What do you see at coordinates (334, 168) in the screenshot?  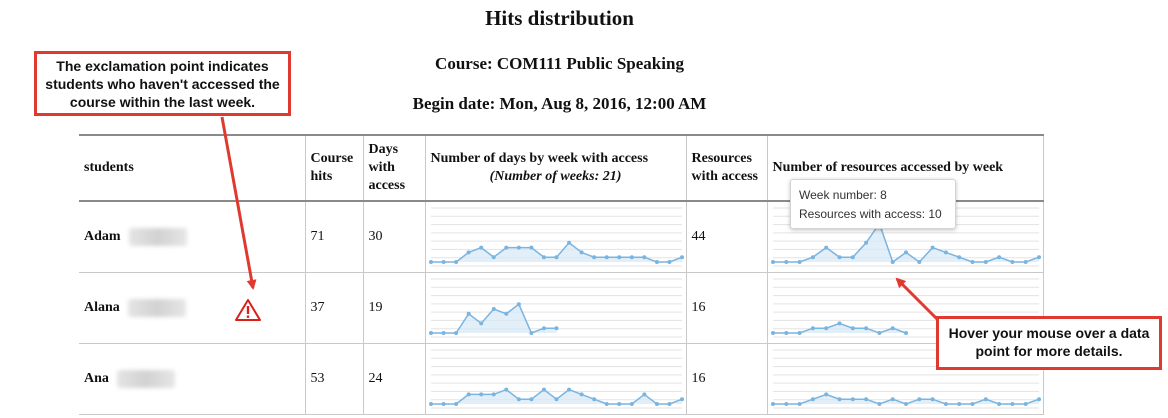 I see `course-hits-header: Course hits` at bounding box center [334, 168].